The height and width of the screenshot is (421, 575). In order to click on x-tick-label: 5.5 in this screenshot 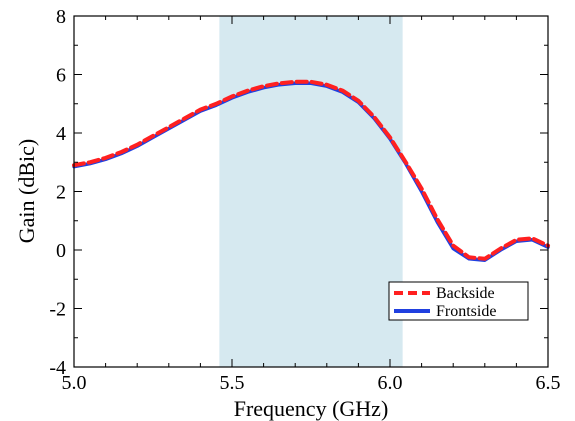, I will do `click(232, 383)`.